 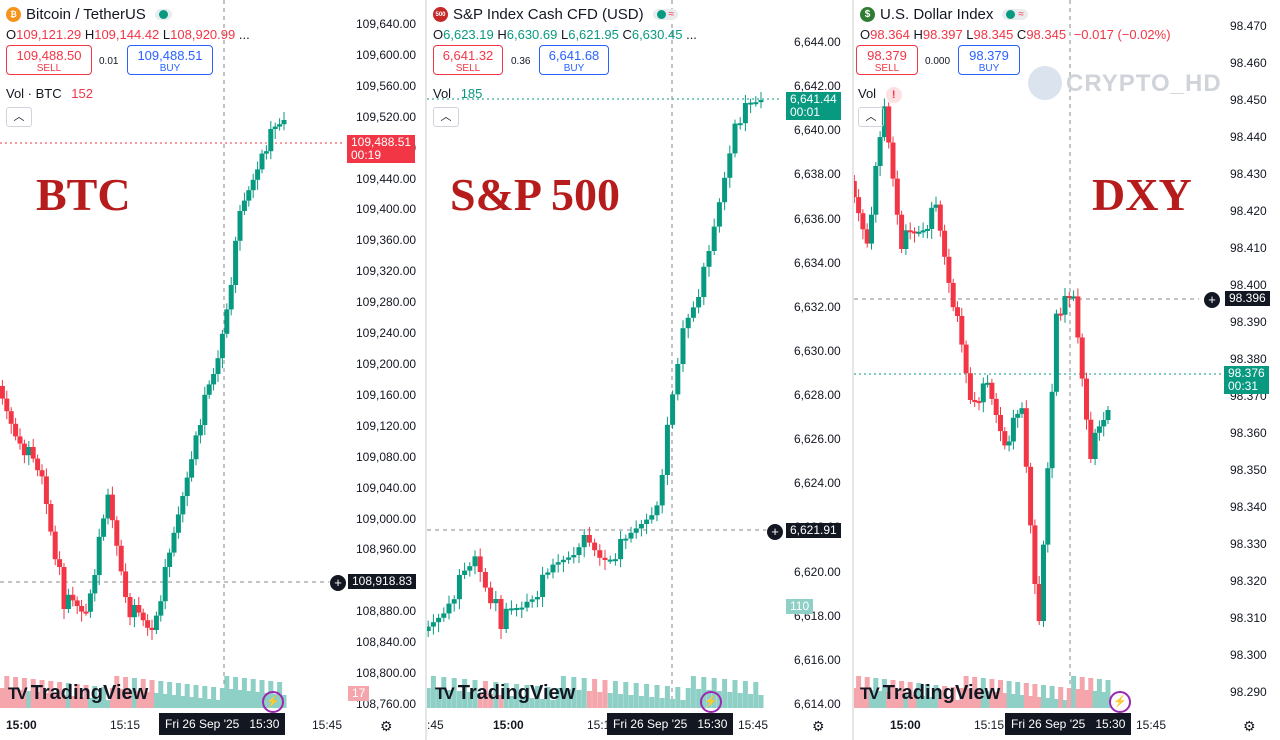 What do you see at coordinates (574, 60) in the screenshot?
I see `spx-buy-button: 6,641.68 BUY` at bounding box center [574, 60].